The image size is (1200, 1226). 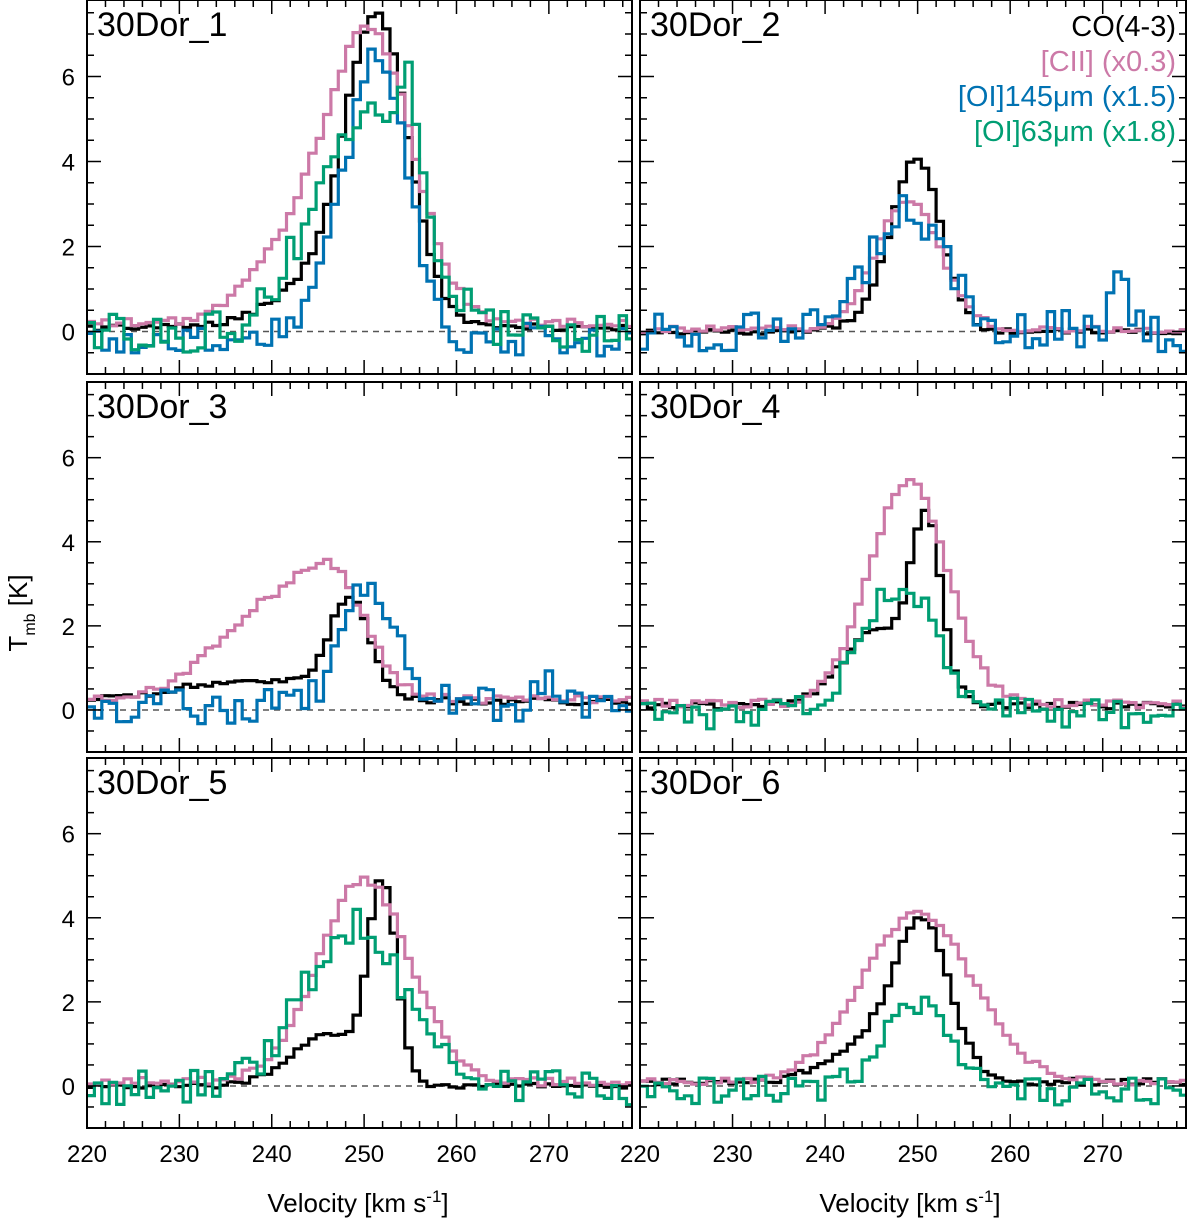 I want to click on y-axis-title: Tmb [K], so click(x=21, y=612).